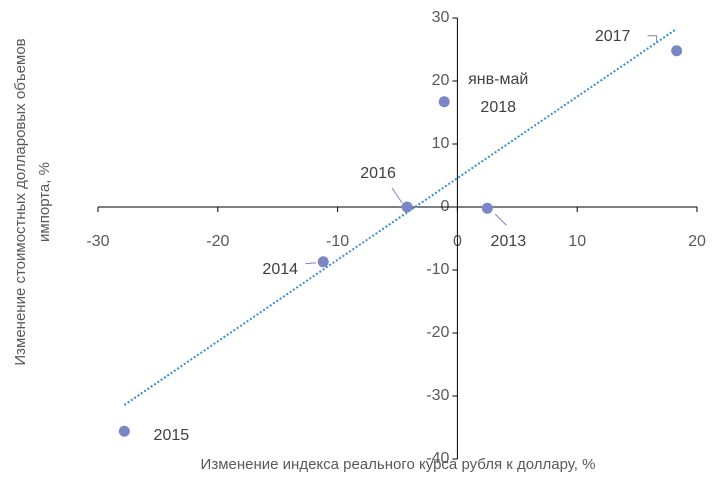  Describe the element at coordinates (217, 241) in the screenshot. I see `x-tick-label: -20` at that location.